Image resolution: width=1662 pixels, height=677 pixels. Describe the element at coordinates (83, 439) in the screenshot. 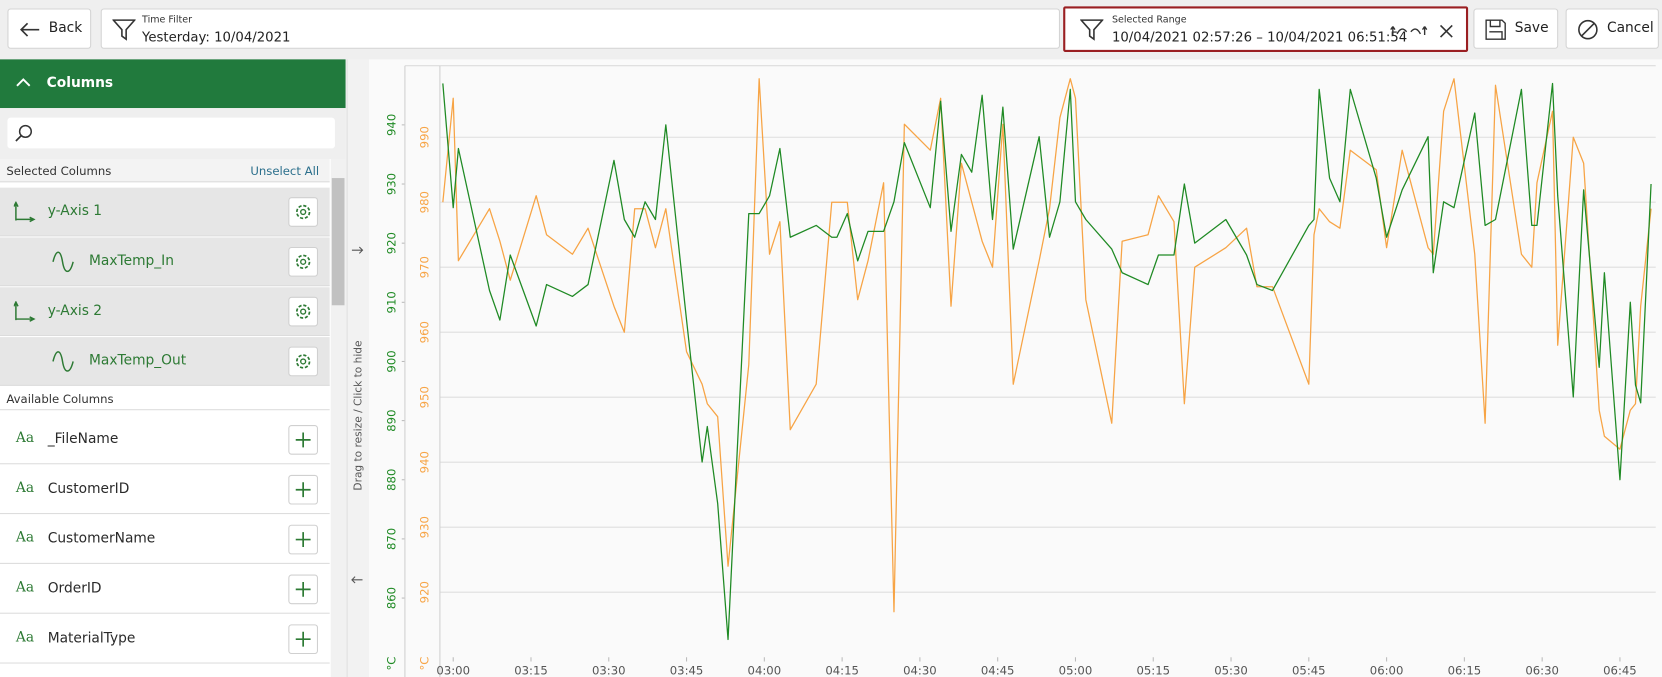

I see `column-label: _FileName` at that location.